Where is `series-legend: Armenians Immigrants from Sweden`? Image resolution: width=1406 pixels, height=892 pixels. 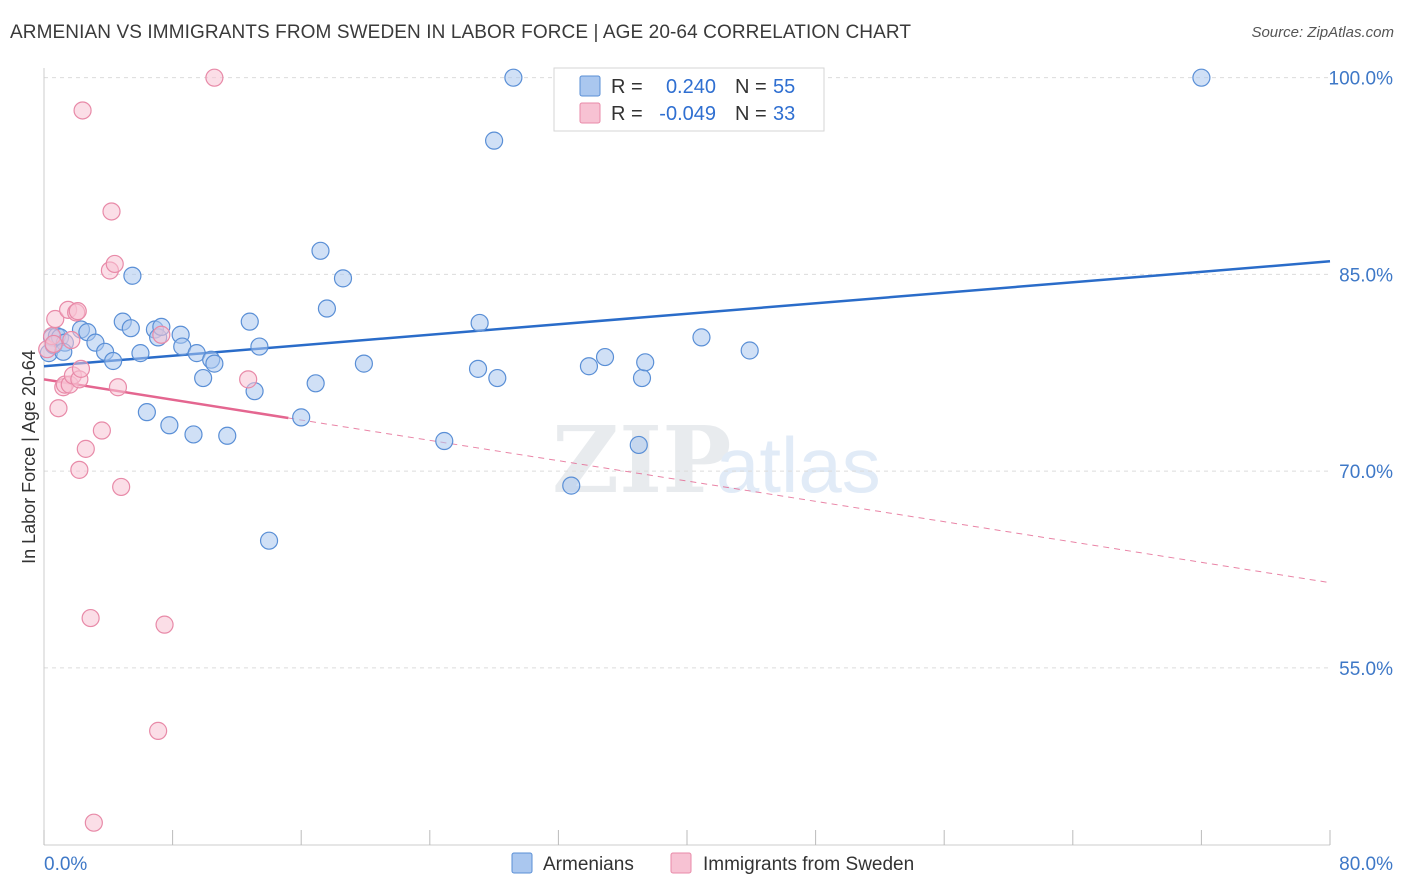
series-legend: Armenians Immigrants from Sweden is located at coordinates (712, 863).